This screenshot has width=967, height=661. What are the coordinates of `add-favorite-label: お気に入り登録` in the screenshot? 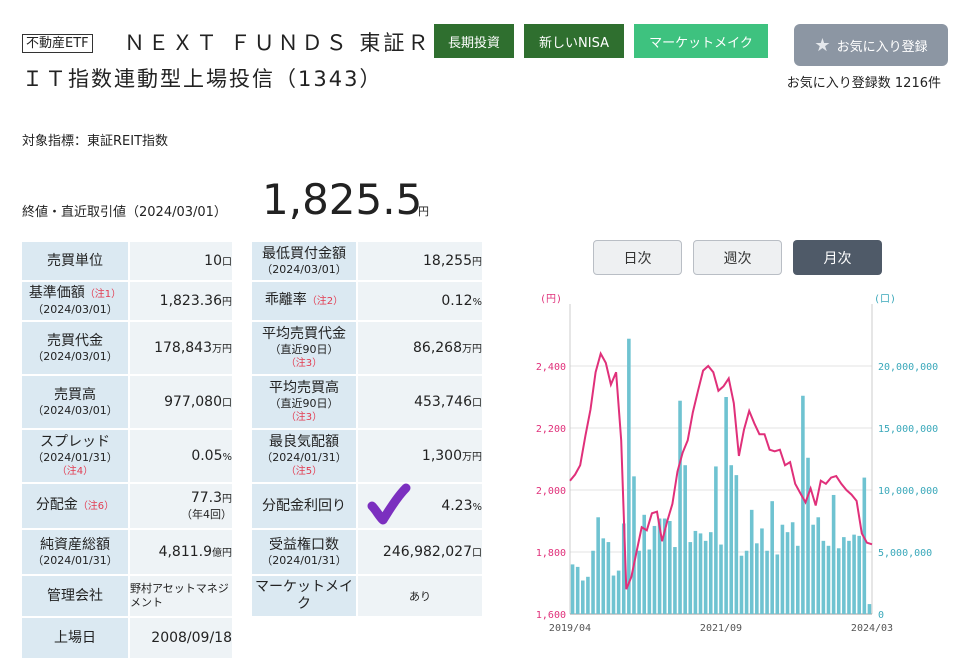 It's located at (882, 47).